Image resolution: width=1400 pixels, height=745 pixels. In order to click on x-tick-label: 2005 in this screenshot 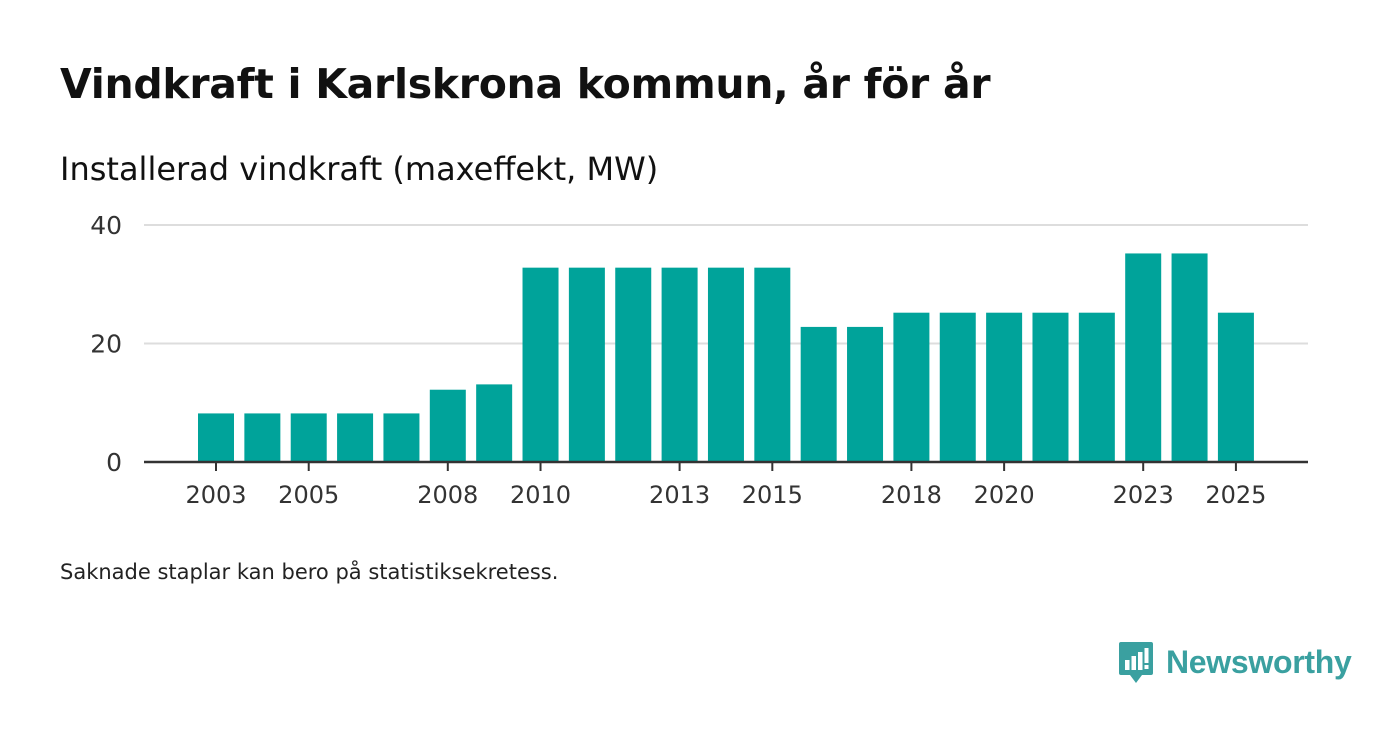, I will do `click(308, 495)`.